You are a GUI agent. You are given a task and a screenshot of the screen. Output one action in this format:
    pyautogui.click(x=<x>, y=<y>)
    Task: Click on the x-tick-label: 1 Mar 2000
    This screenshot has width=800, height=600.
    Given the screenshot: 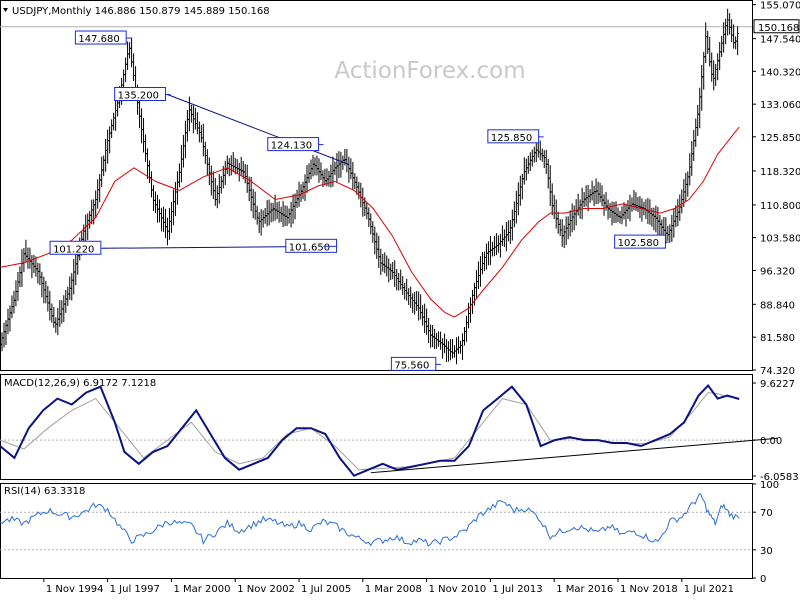 What is the action you would take?
    pyautogui.click(x=201, y=589)
    